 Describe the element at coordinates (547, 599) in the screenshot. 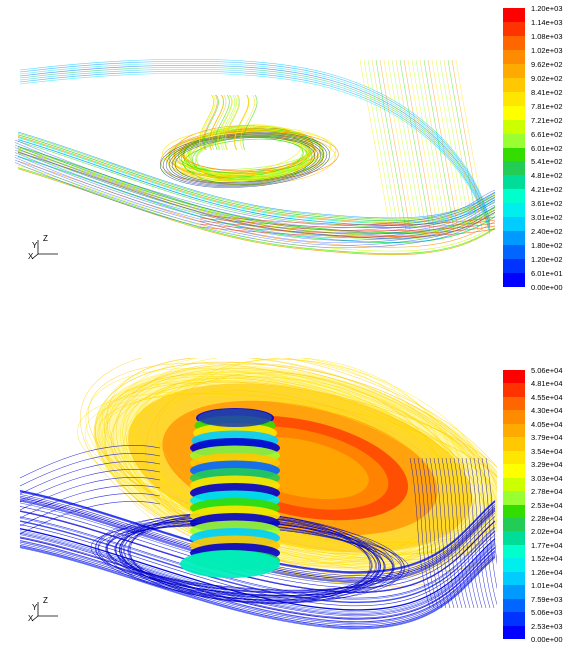

I see `colorbar-tick-label: 7.59e+03` at that location.